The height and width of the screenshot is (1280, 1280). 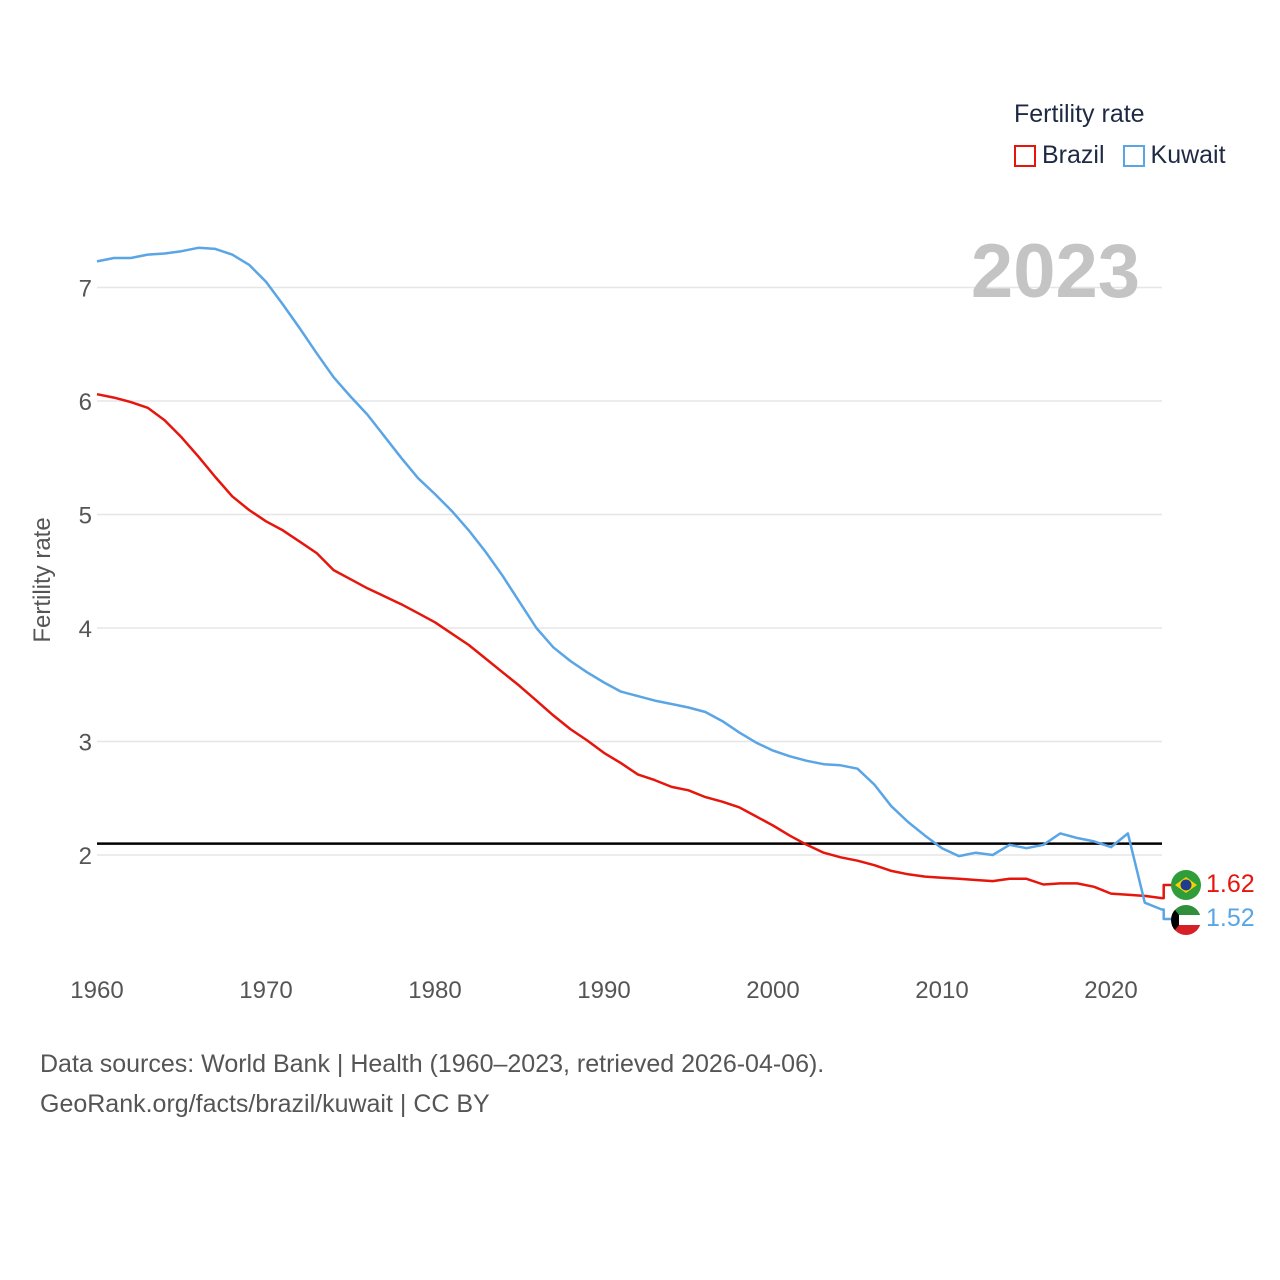 What do you see at coordinates (772, 990) in the screenshot?
I see `x-tick-label-2000: 2000` at bounding box center [772, 990].